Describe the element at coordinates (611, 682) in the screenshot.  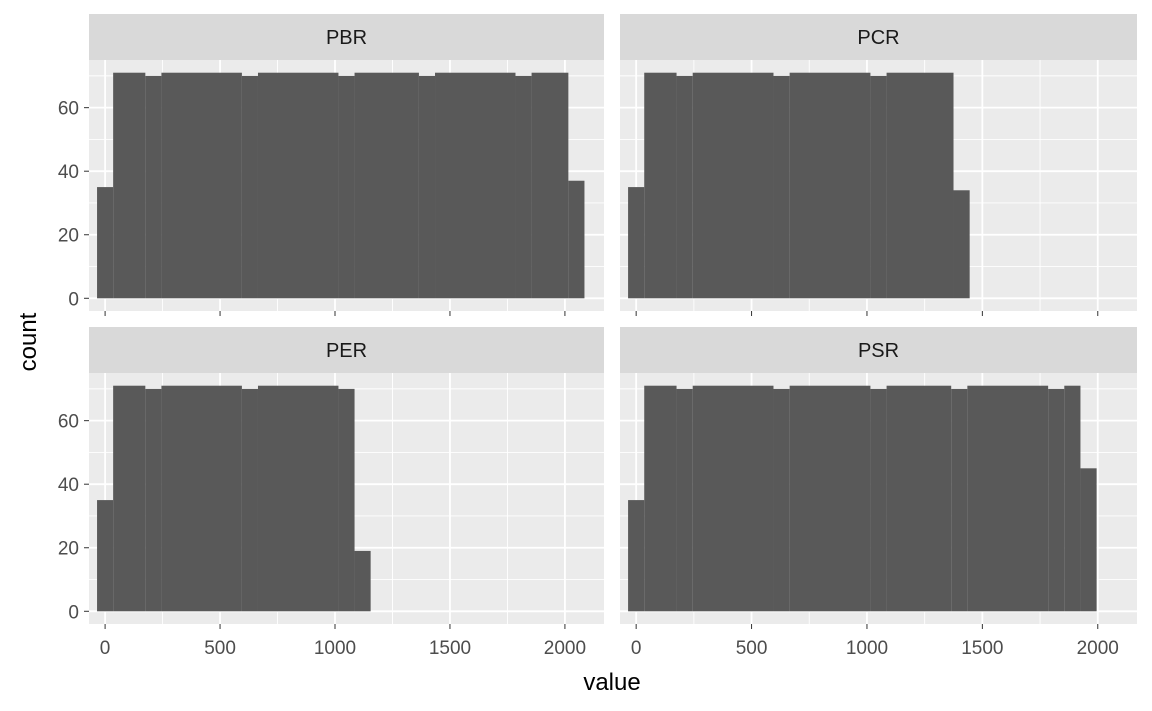
I see `x-axis-title: value` at that location.